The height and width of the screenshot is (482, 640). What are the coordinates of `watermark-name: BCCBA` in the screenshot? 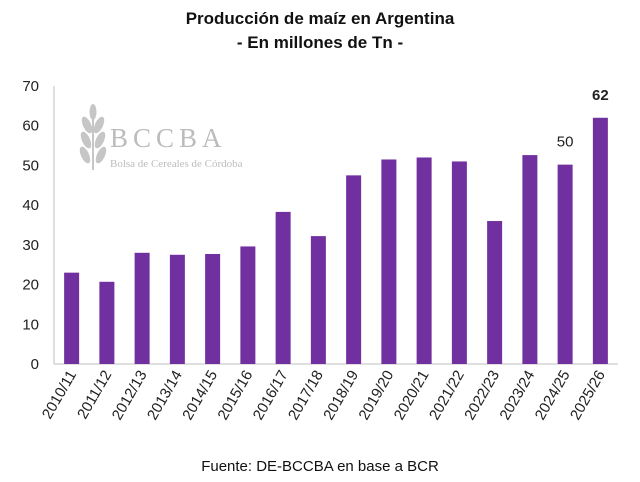 It's located at (168, 138).